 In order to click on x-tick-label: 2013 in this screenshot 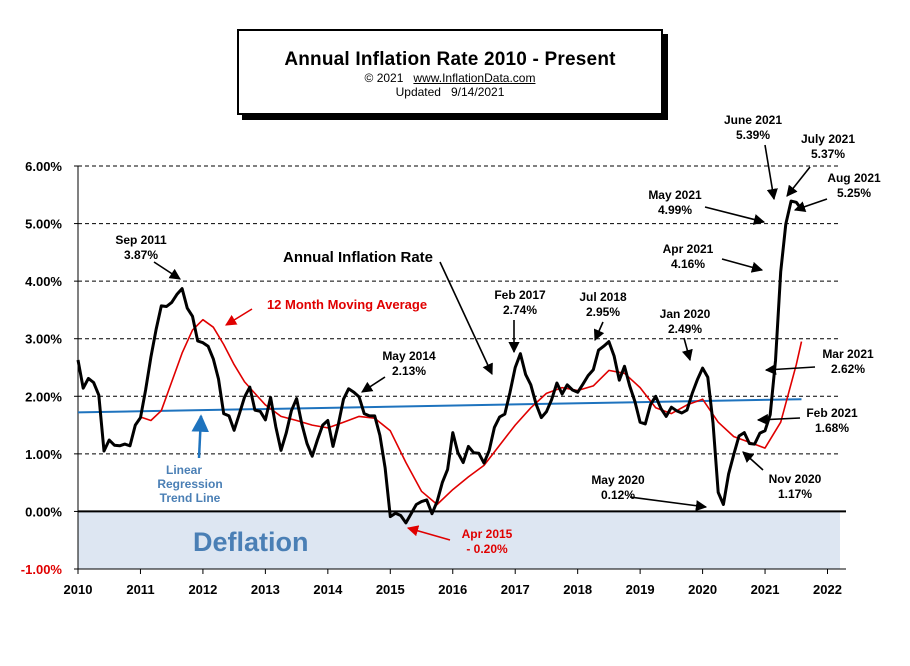, I will do `click(265, 589)`.